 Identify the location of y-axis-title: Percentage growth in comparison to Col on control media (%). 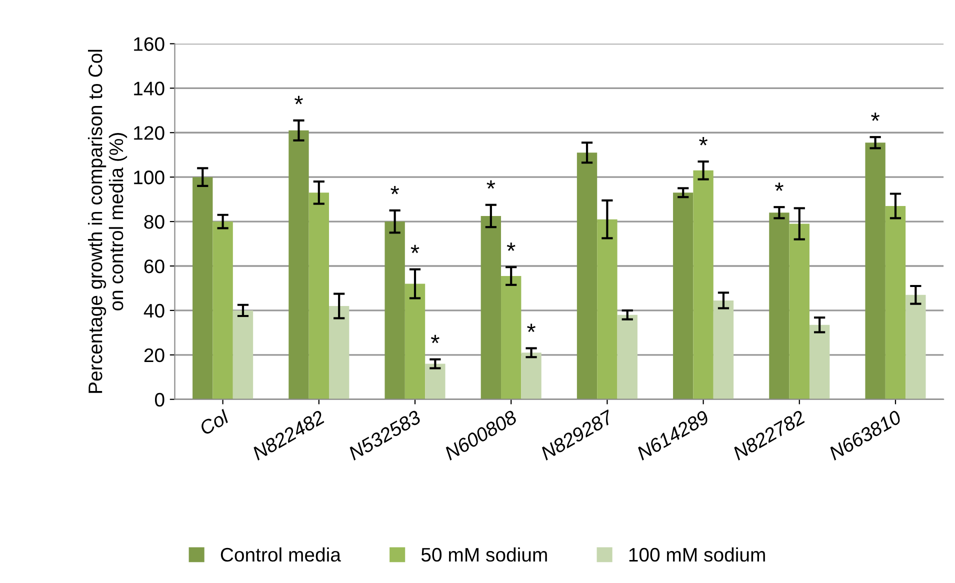
(108, 221).